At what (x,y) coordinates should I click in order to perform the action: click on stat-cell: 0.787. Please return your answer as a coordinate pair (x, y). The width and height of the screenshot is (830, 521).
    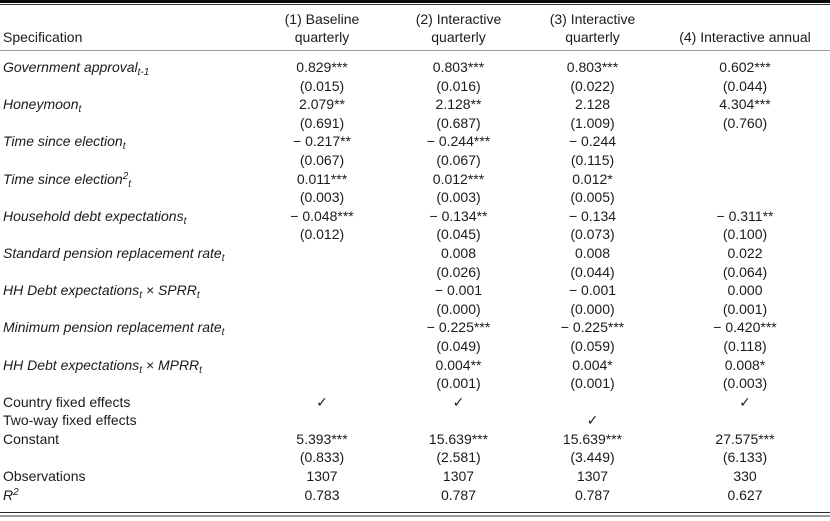
    Looking at the image, I should click on (458, 495).